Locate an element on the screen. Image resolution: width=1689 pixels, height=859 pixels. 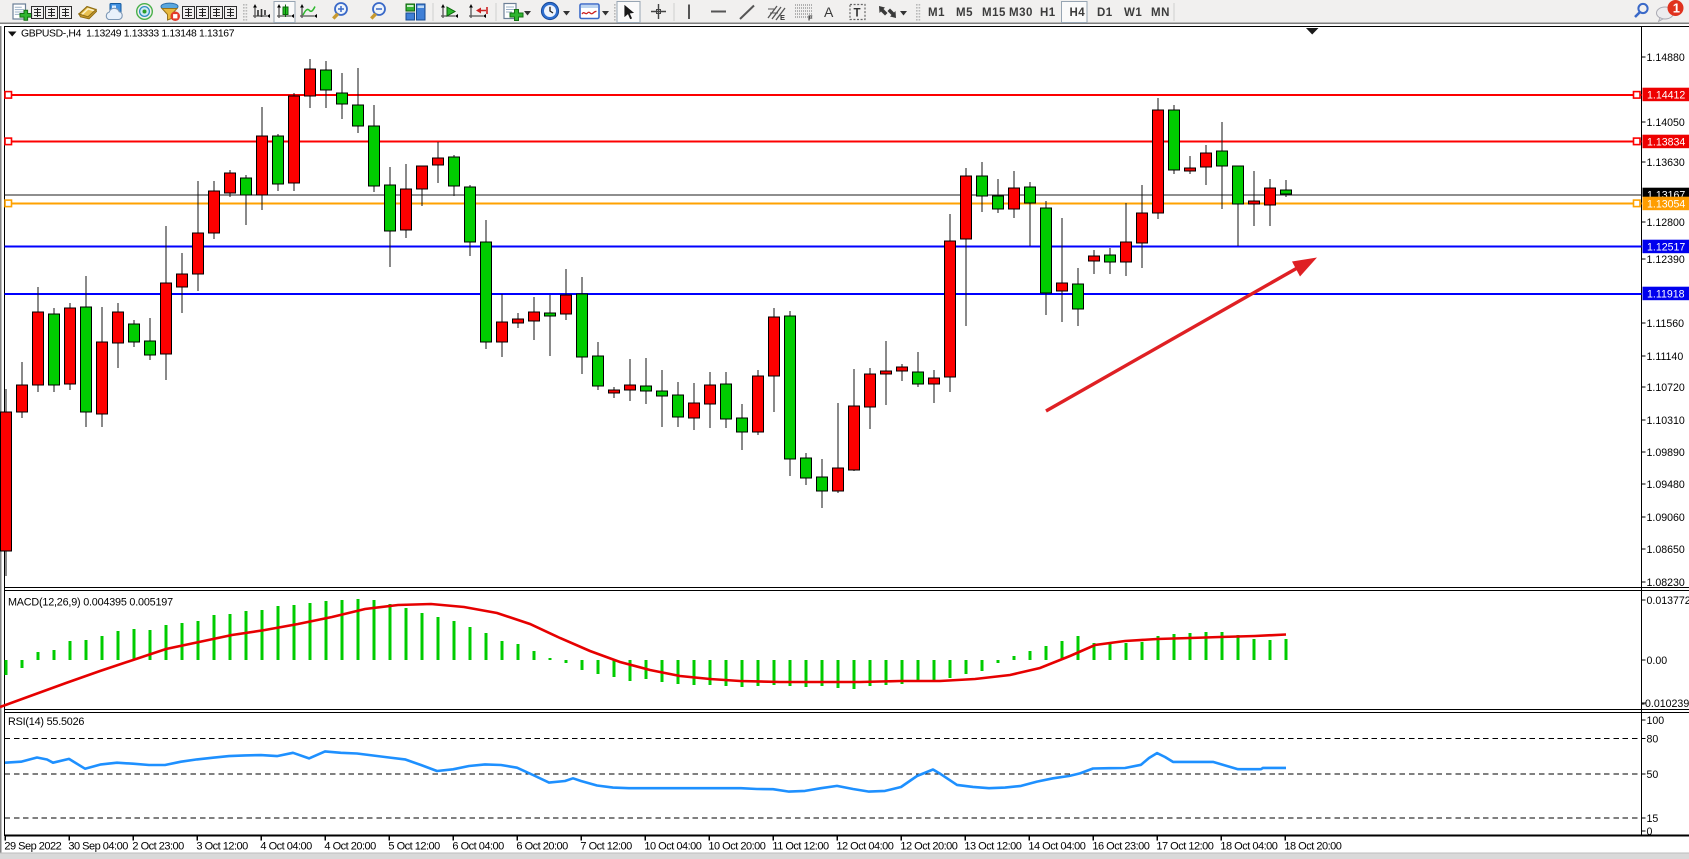
svg-text: 10 Oct 20:00 is located at coordinates (736, 847).